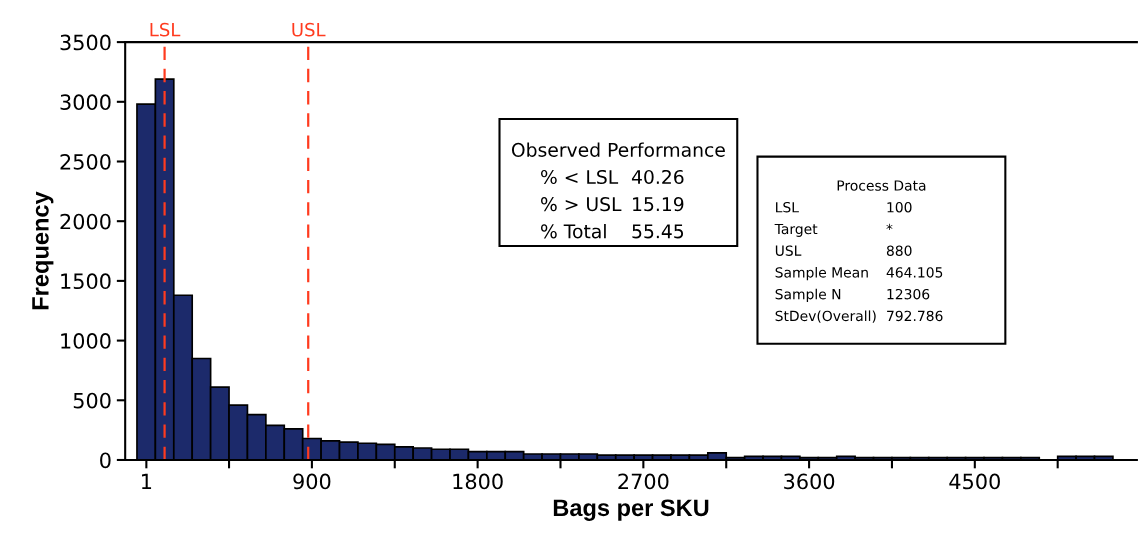 The width and height of the screenshot is (1138, 533). What do you see at coordinates (858, 251) in the screenshot?
I see `text: Process Data LSL 100 Target * USL 880 Sample Mean 464.105 Sample N 12306 StDev(Overall) 792.786` at bounding box center [858, 251].